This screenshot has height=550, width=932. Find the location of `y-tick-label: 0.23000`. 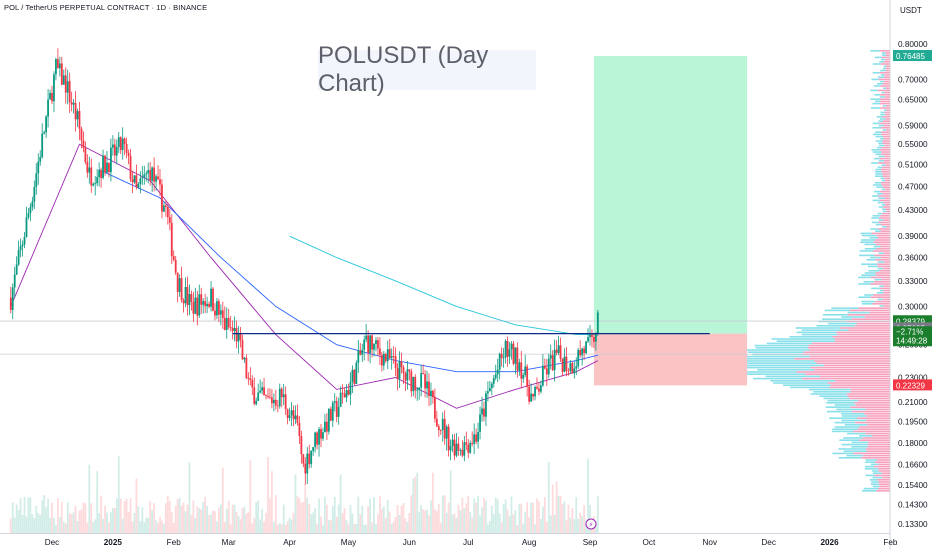

y-tick-label: 0.23000 is located at coordinates (913, 377).